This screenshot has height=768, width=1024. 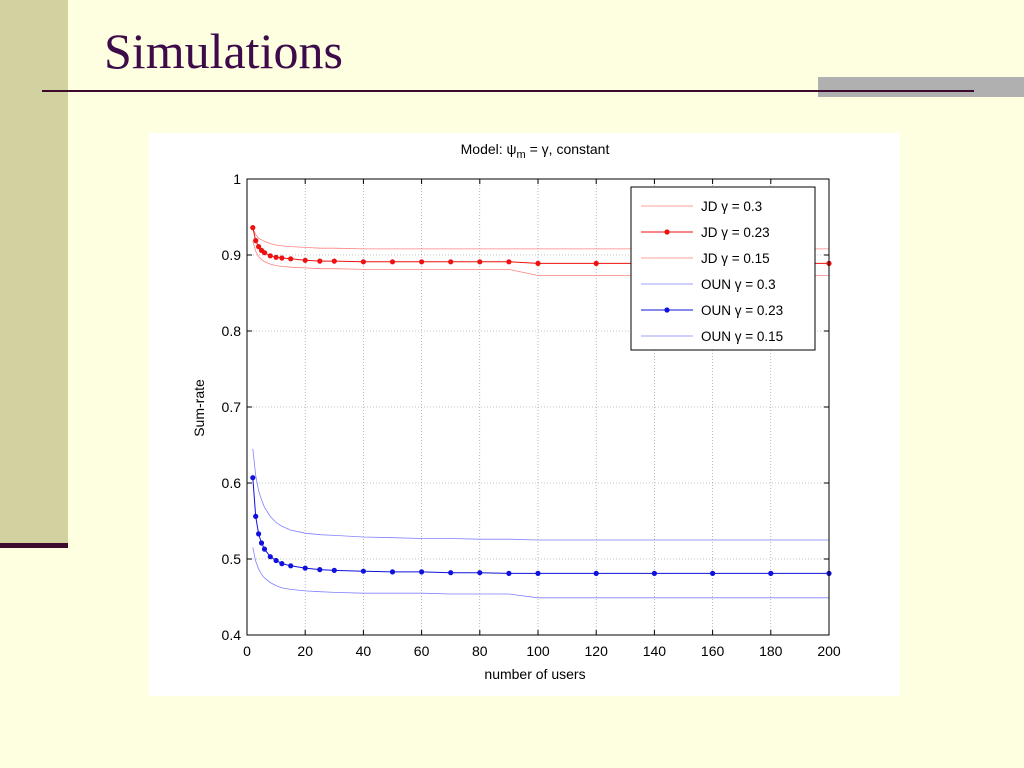 What do you see at coordinates (422, 651) in the screenshot?
I see `x-tick-label: 60` at bounding box center [422, 651].